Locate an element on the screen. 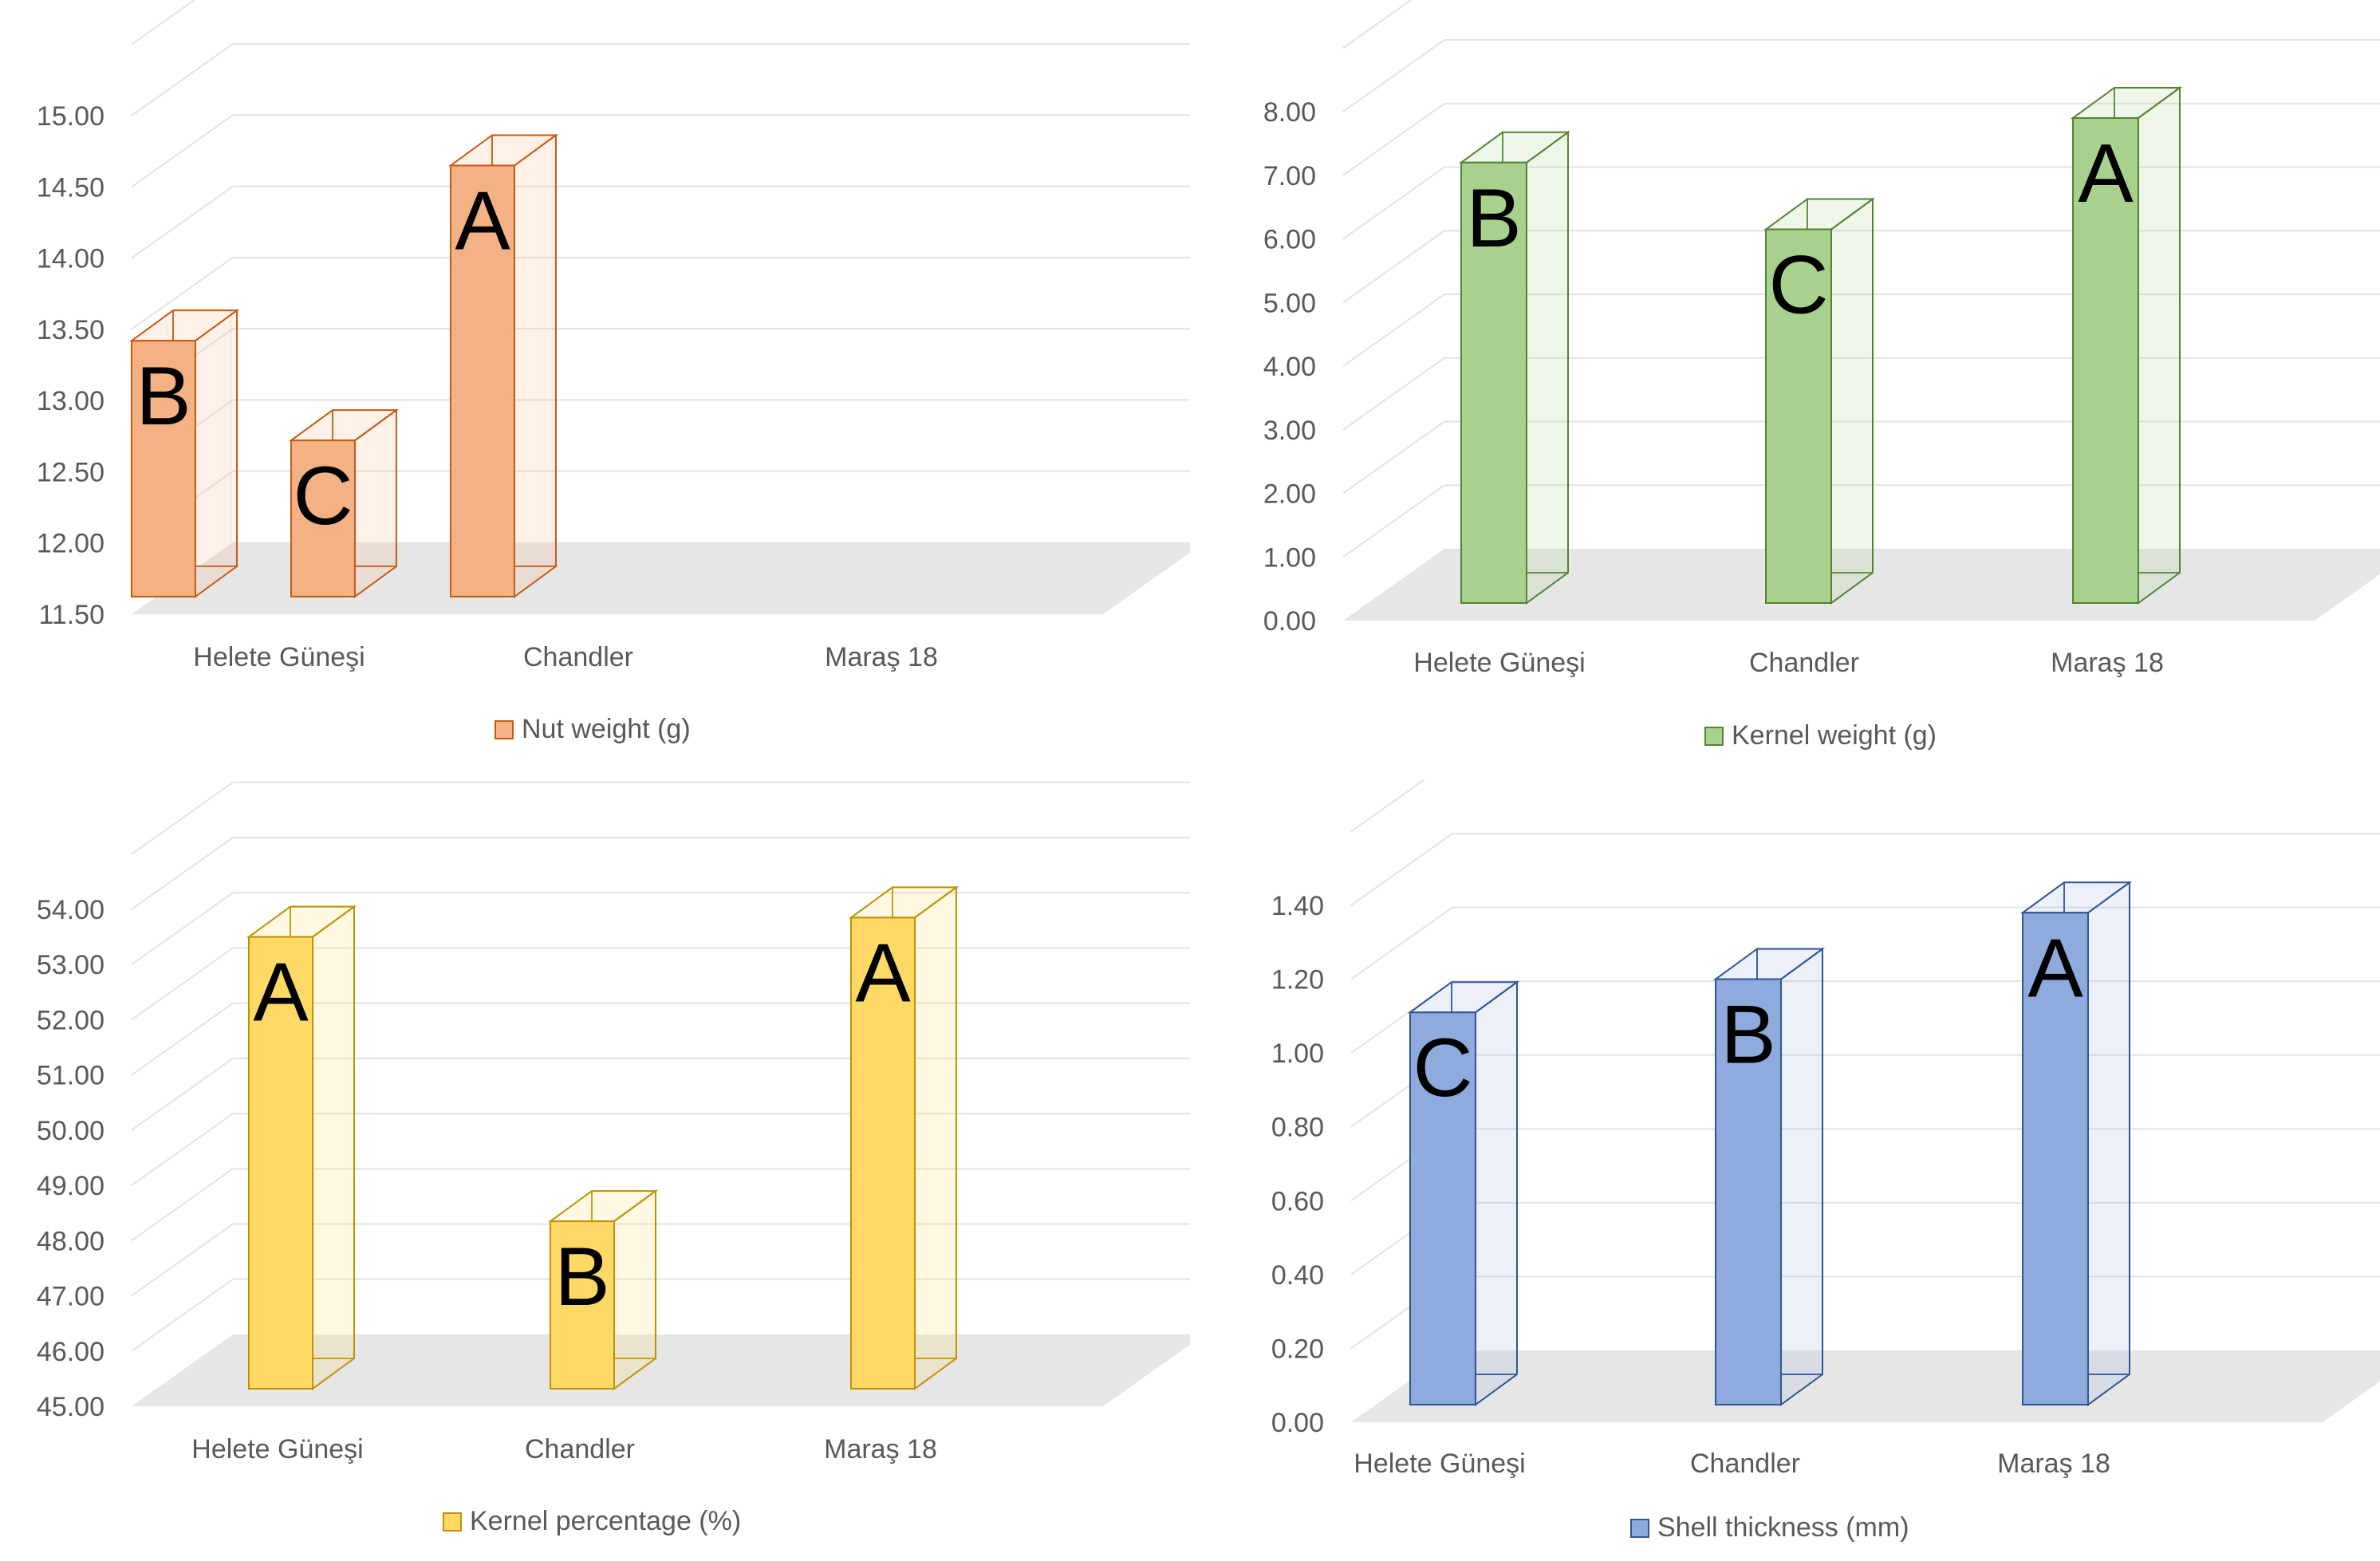  y-tick-label: 48.00 is located at coordinates (70, 1241).